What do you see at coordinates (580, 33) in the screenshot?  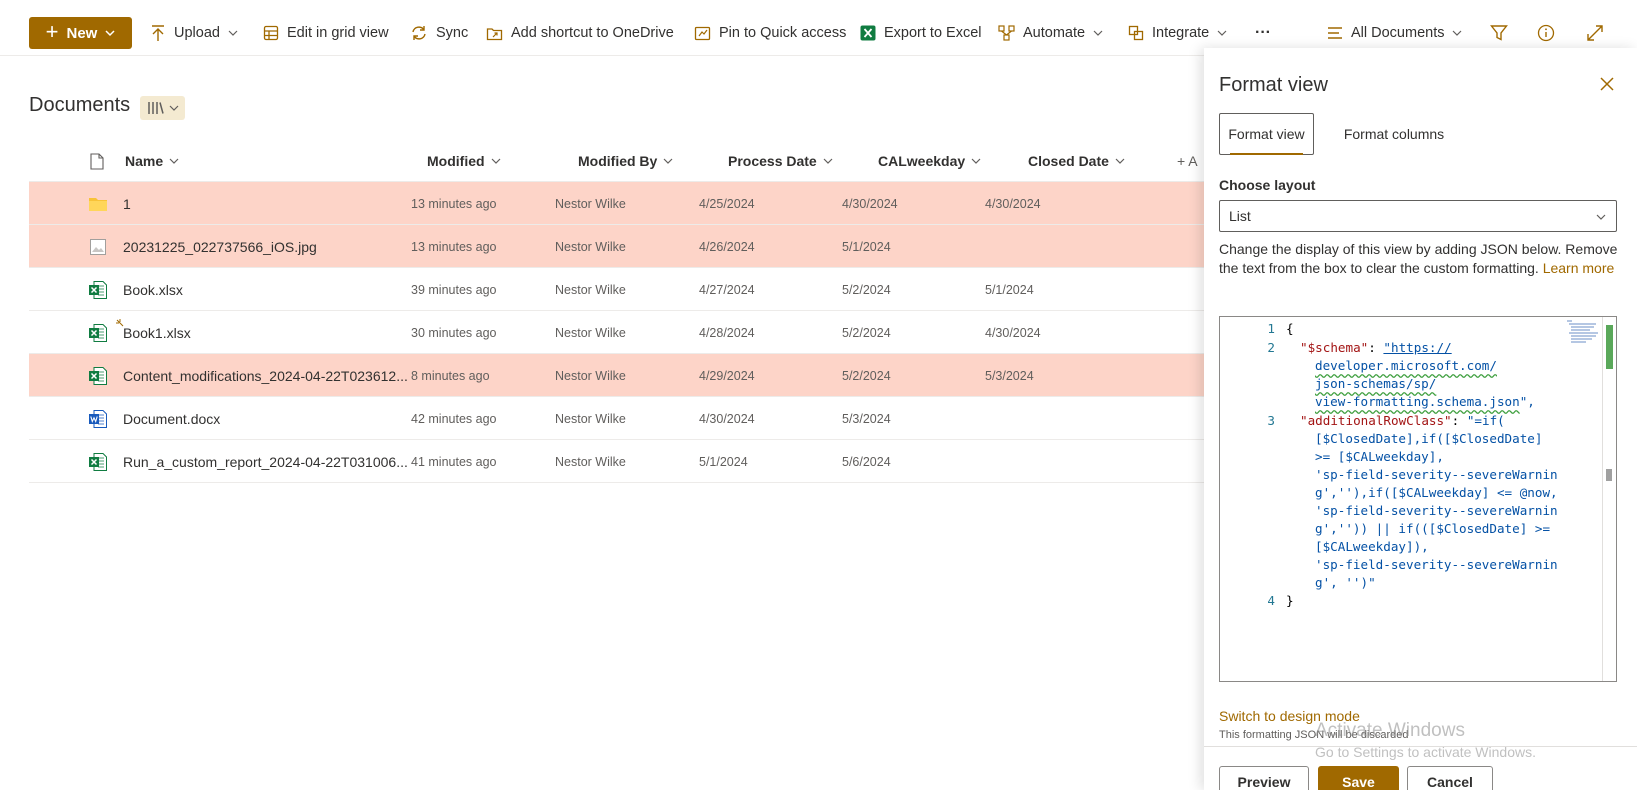 I see `add-shortcut-button: Add shortcut to OneDrive` at bounding box center [580, 33].